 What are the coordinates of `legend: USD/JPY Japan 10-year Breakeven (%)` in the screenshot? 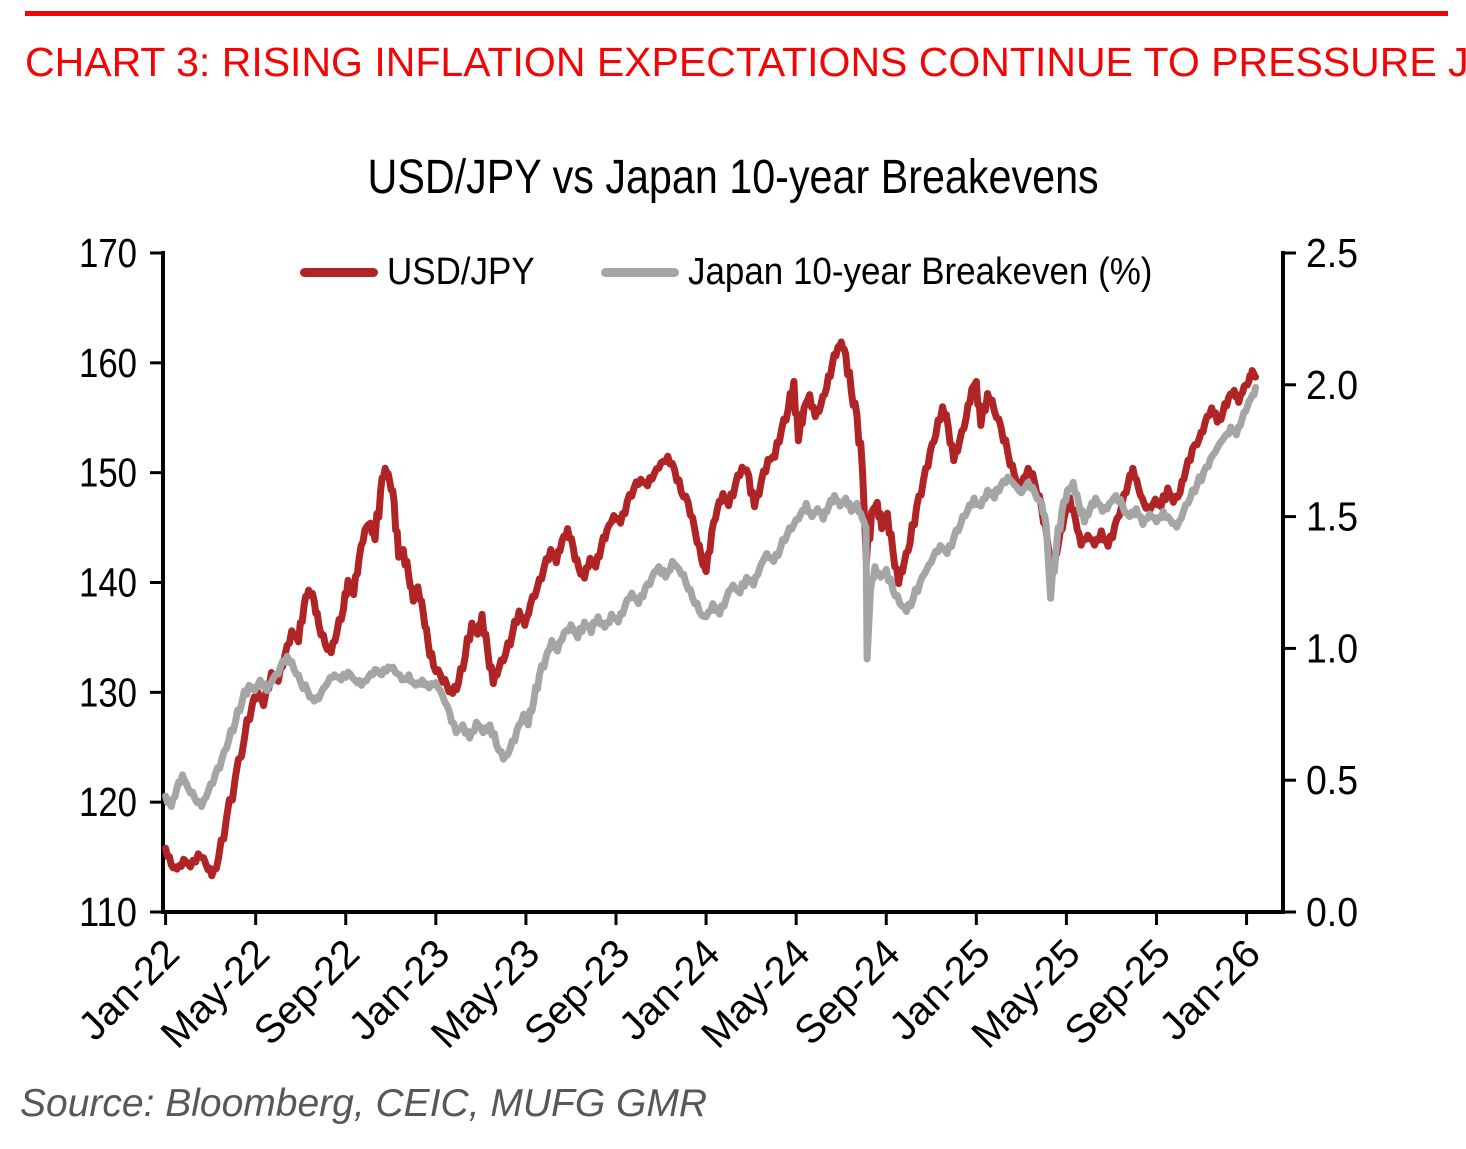 It's located at (746, 272).